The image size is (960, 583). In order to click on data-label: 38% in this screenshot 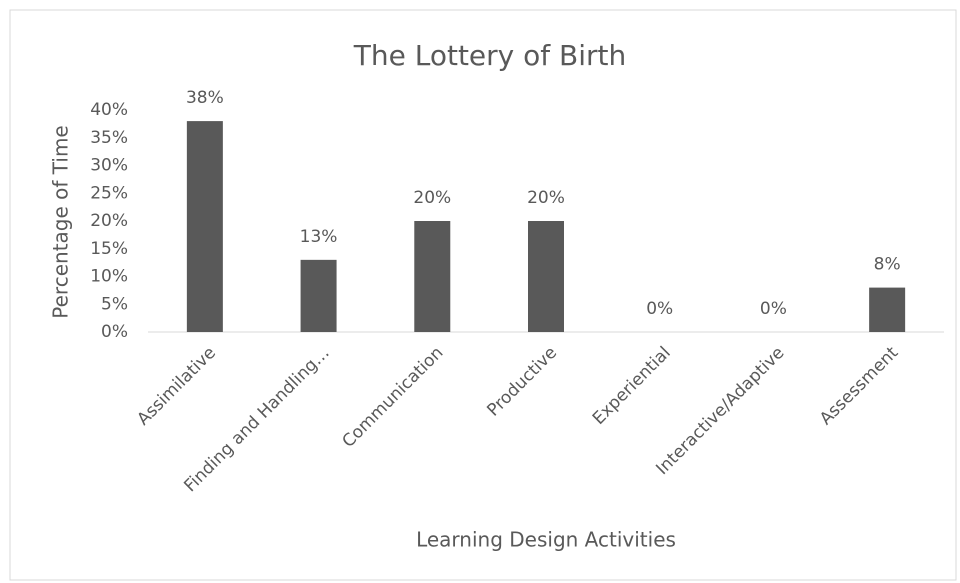, I will do `click(205, 98)`.